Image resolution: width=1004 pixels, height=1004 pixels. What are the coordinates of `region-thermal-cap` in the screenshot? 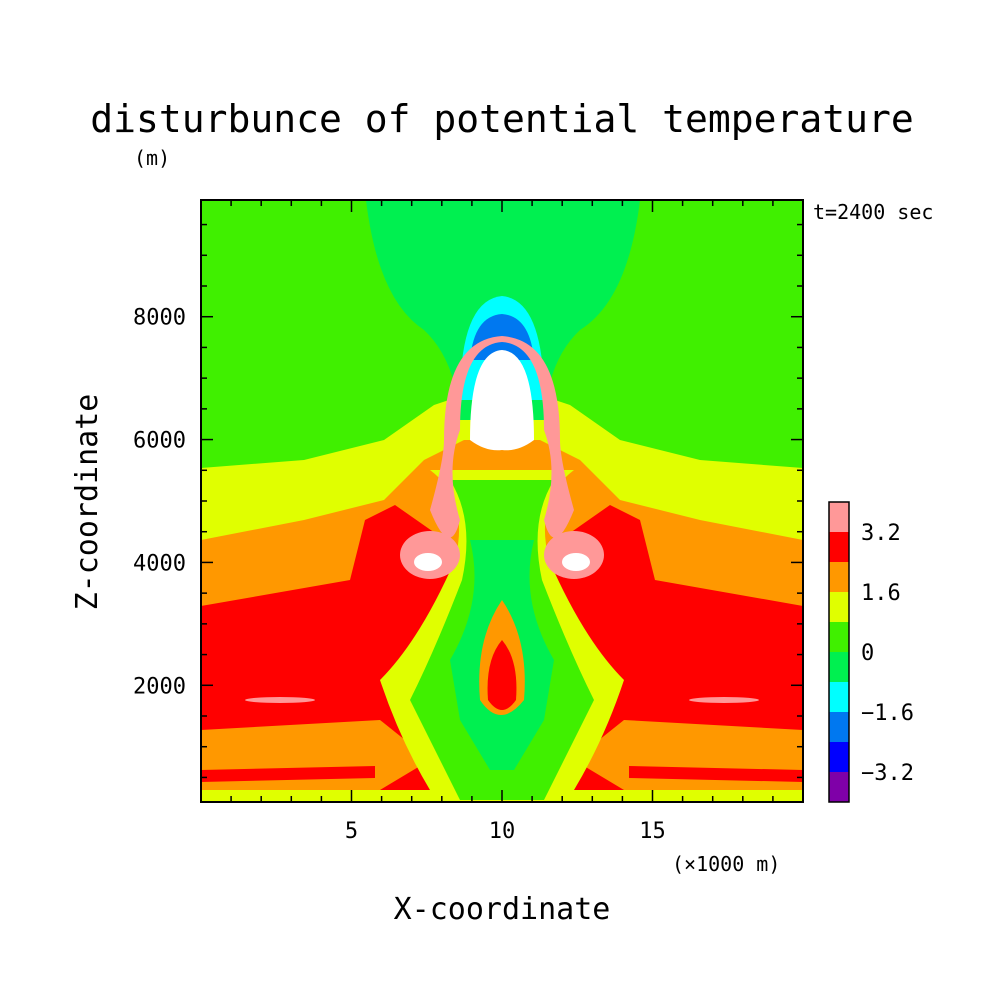 It's located at (502, 400).